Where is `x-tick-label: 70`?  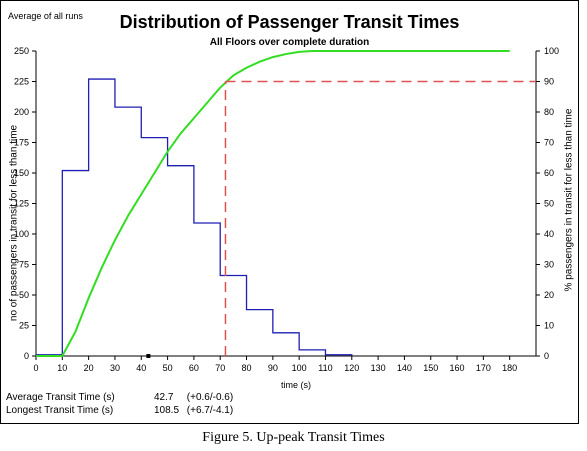 x-tick-label: 70 is located at coordinates (220, 368).